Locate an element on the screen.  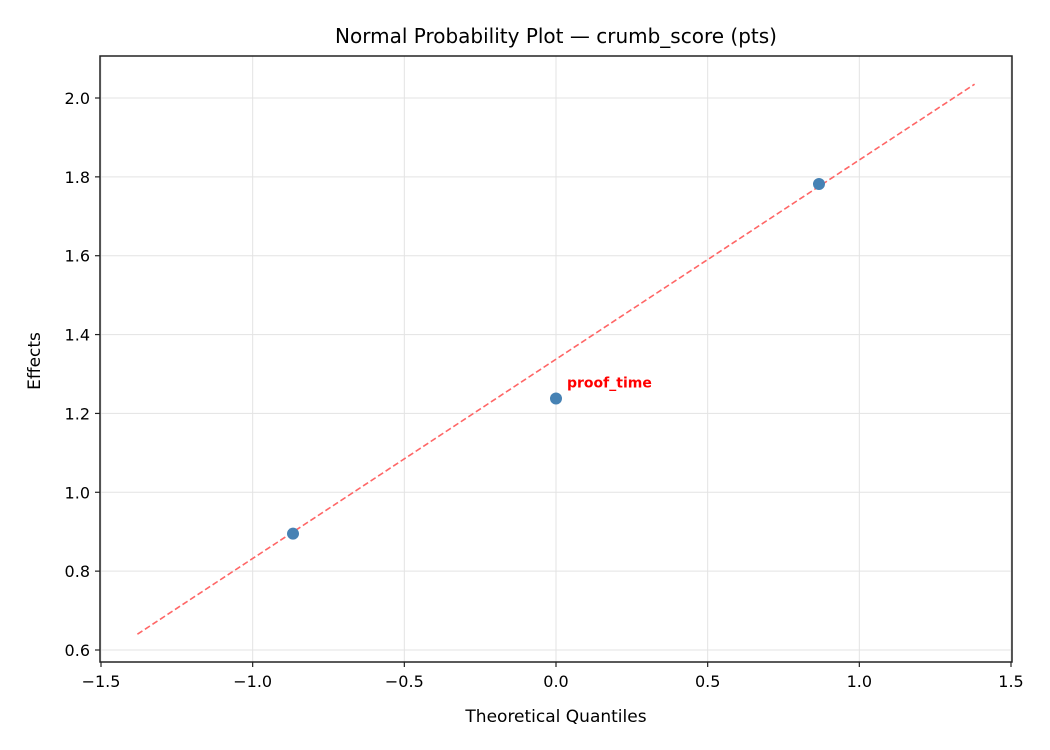
y-axis-label: Effects is located at coordinates (35, 361).